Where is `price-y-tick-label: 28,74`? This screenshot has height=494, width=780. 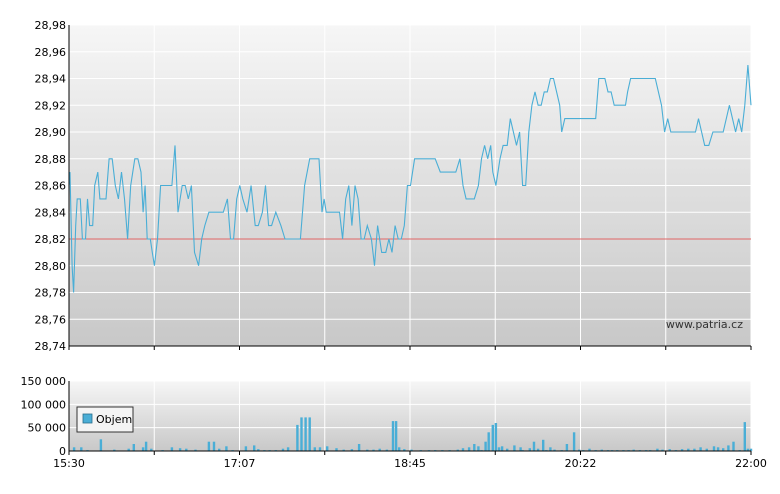 price-y-tick-label: 28,74 is located at coordinates (51, 346).